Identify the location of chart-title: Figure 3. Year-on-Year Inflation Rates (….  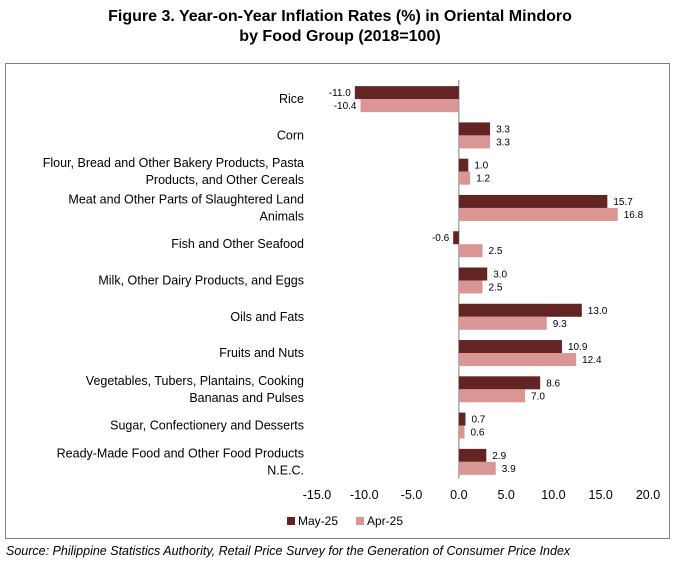
(340, 27).